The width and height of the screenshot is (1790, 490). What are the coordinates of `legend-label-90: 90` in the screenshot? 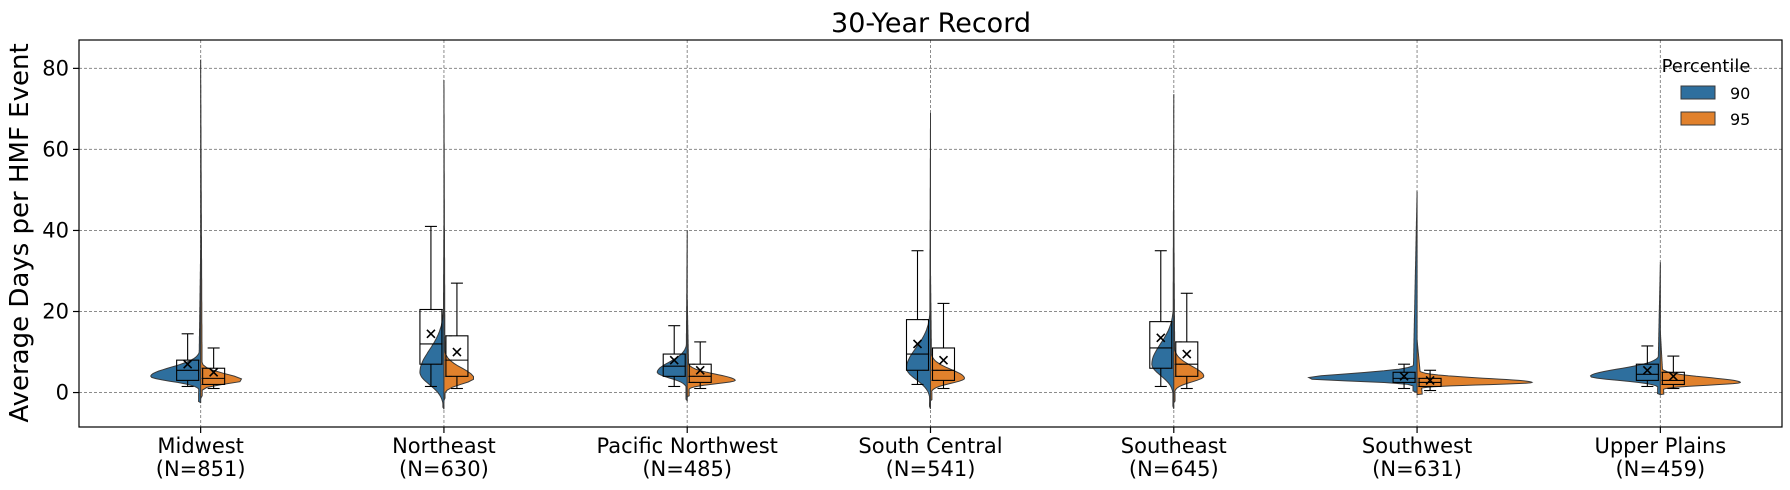 It's located at (1740, 93).